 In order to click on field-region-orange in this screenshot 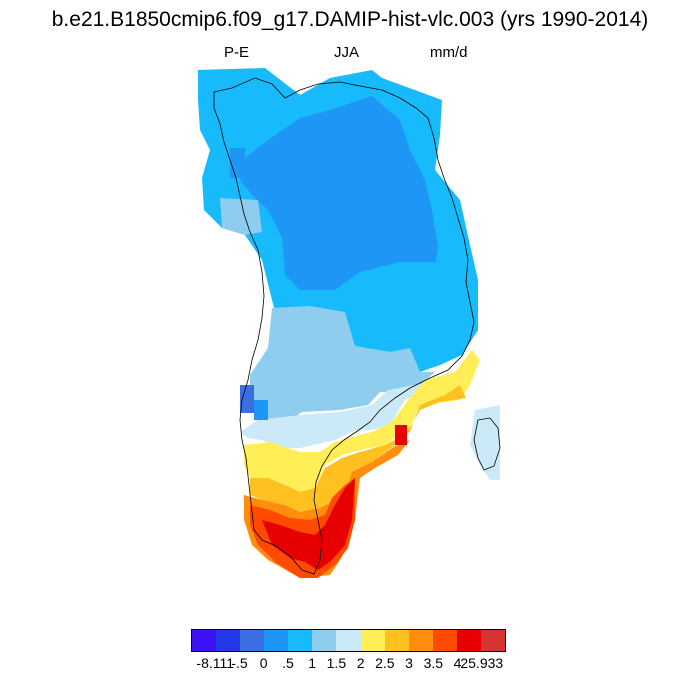, I will do `click(358, 448)`.